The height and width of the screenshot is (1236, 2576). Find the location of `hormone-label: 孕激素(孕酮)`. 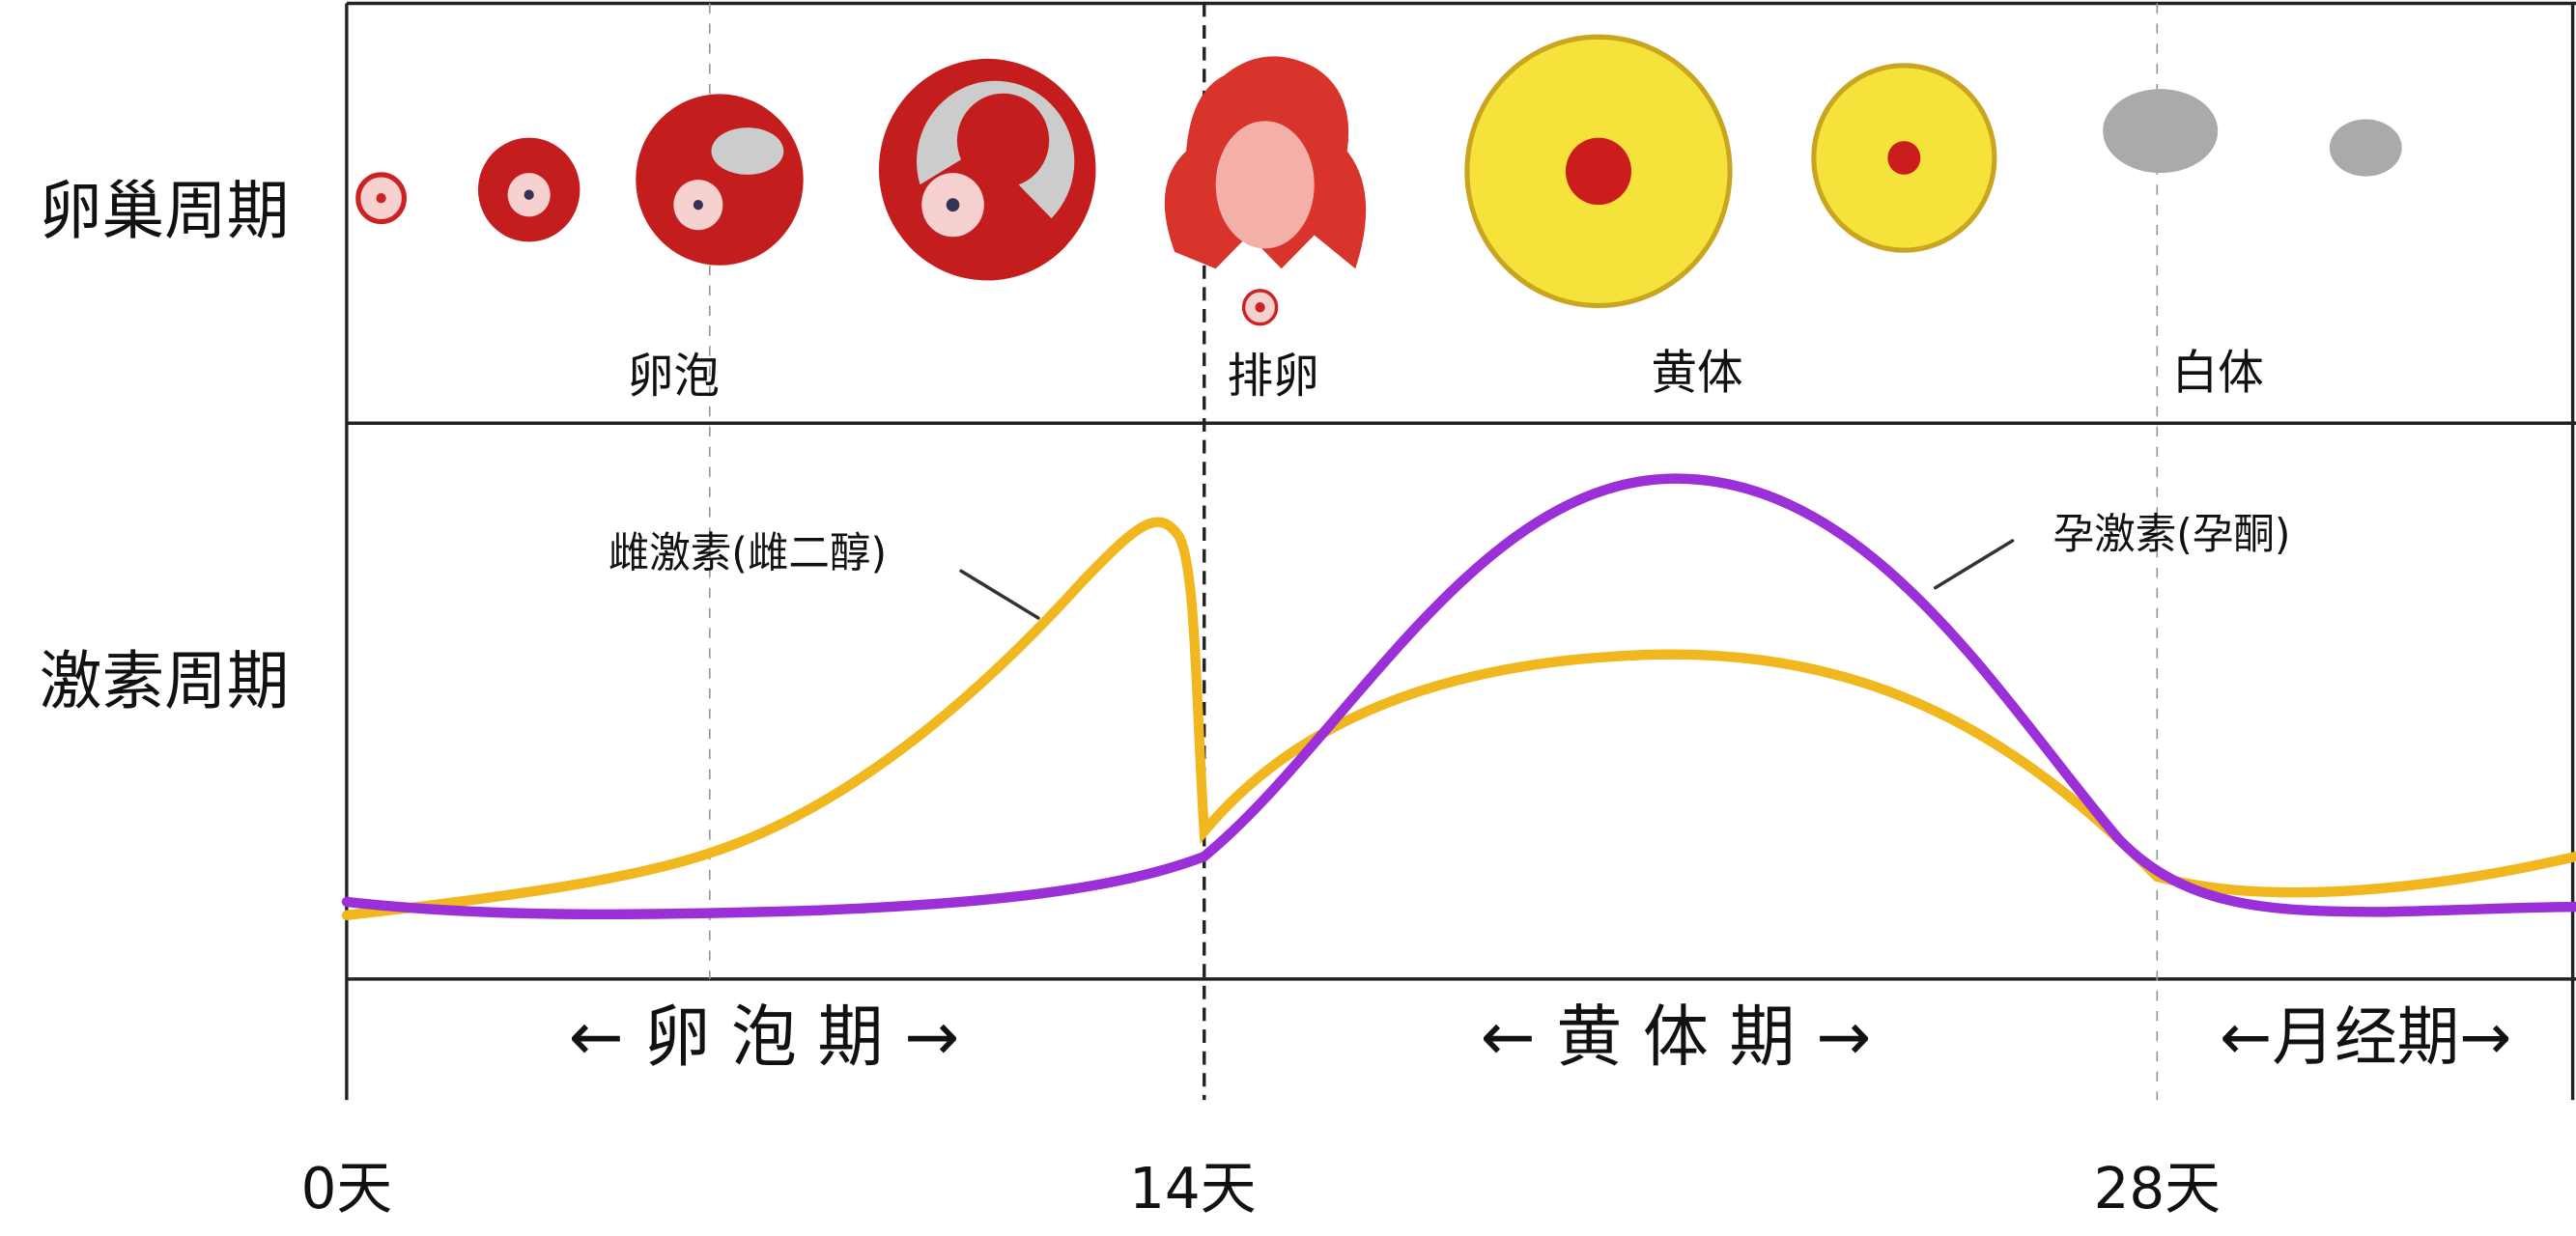

hormone-label: 孕激素(孕酮) is located at coordinates (2172, 535).